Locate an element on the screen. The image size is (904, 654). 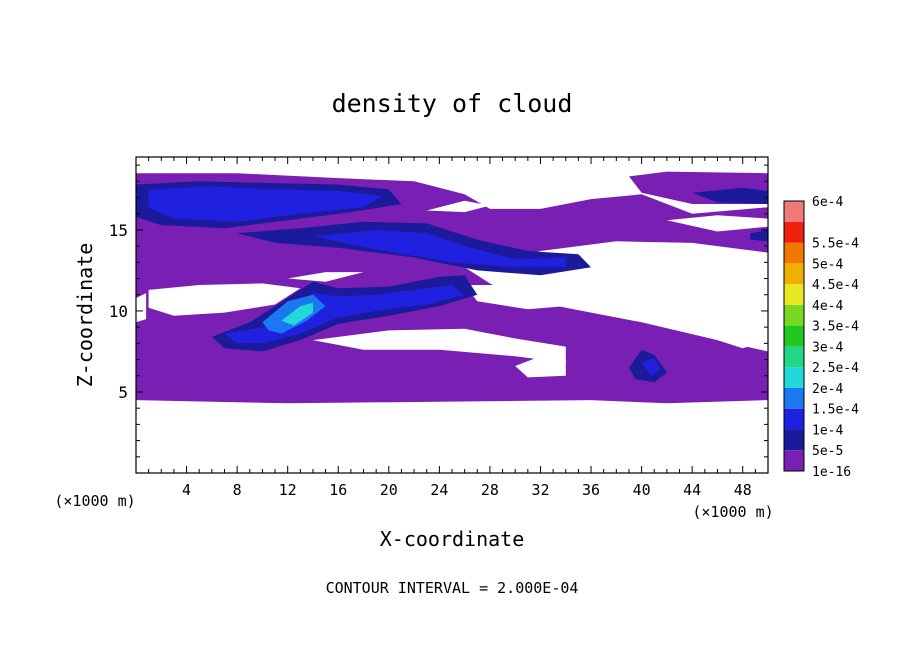
legend-label: 5e-5 is located at coordinates (827, 451).